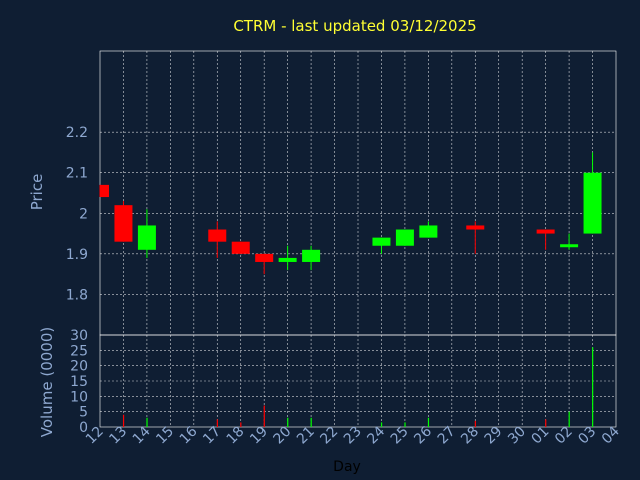  I want to click on price-tick-label: 1.8, so click(77, 295).